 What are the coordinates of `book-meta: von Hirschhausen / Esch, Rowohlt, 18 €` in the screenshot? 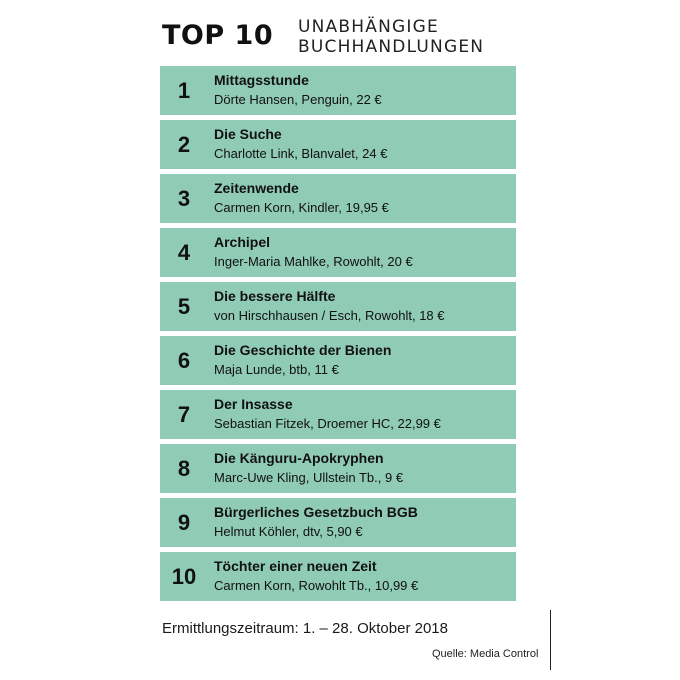 It's located at (329, 315).